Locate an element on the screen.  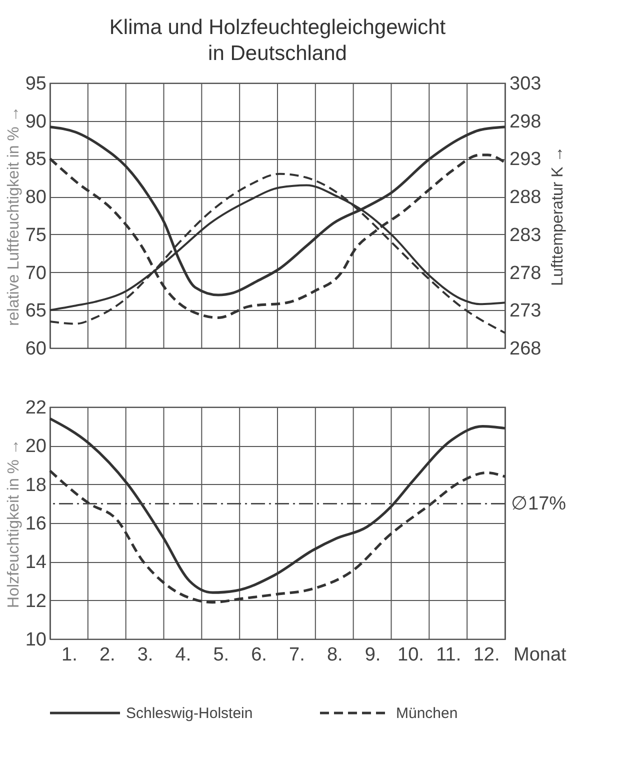
y2-tick-label: 293 is located at coordinates (526, 159).